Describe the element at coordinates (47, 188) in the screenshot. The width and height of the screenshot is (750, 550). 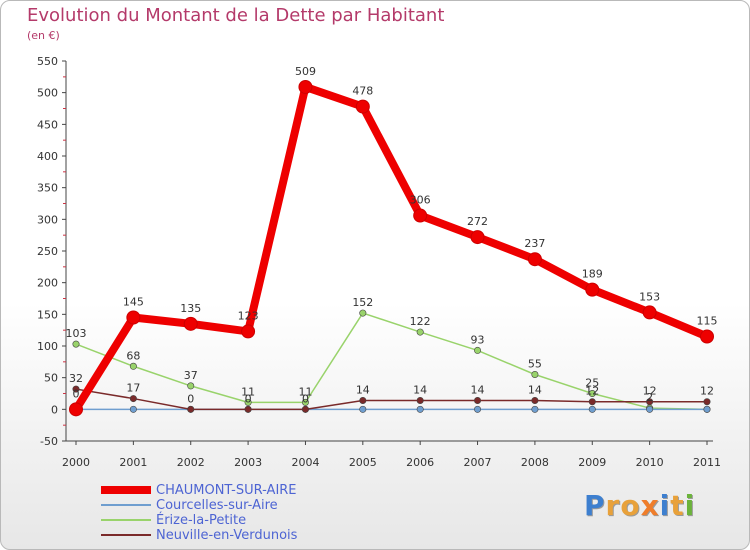
I see `y-tick-label: 350` at that location.